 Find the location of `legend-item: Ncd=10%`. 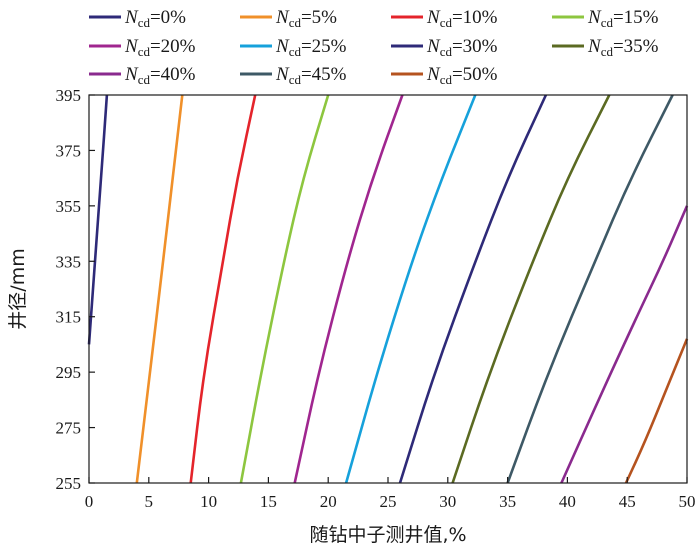

legend-item: Ncd=10% is located at coordinates (444, 18).